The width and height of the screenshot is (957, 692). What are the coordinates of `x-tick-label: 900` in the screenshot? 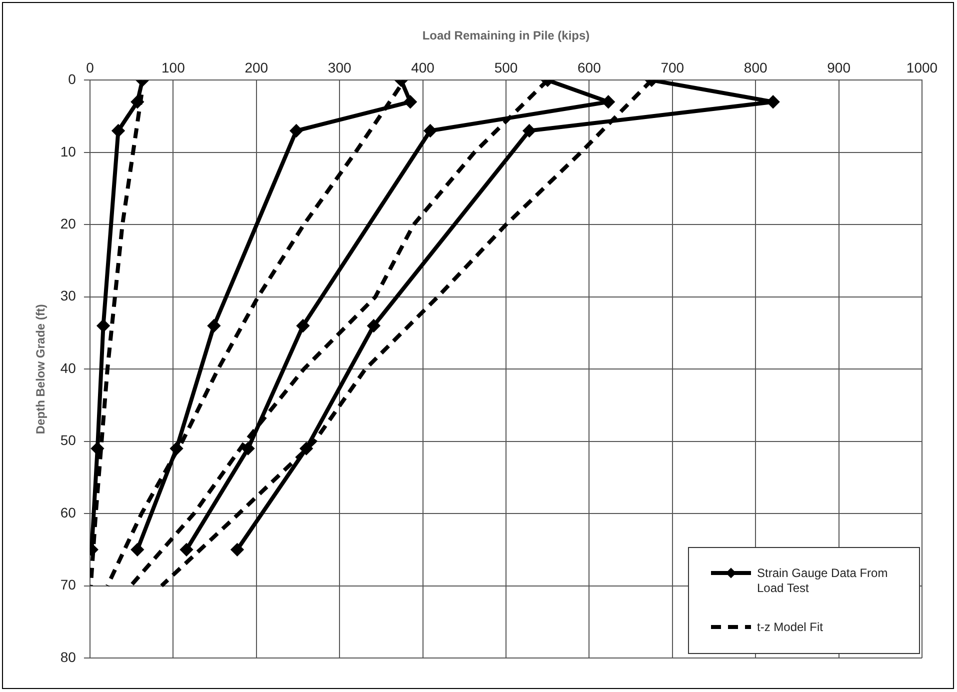 It's located at (839, 68).